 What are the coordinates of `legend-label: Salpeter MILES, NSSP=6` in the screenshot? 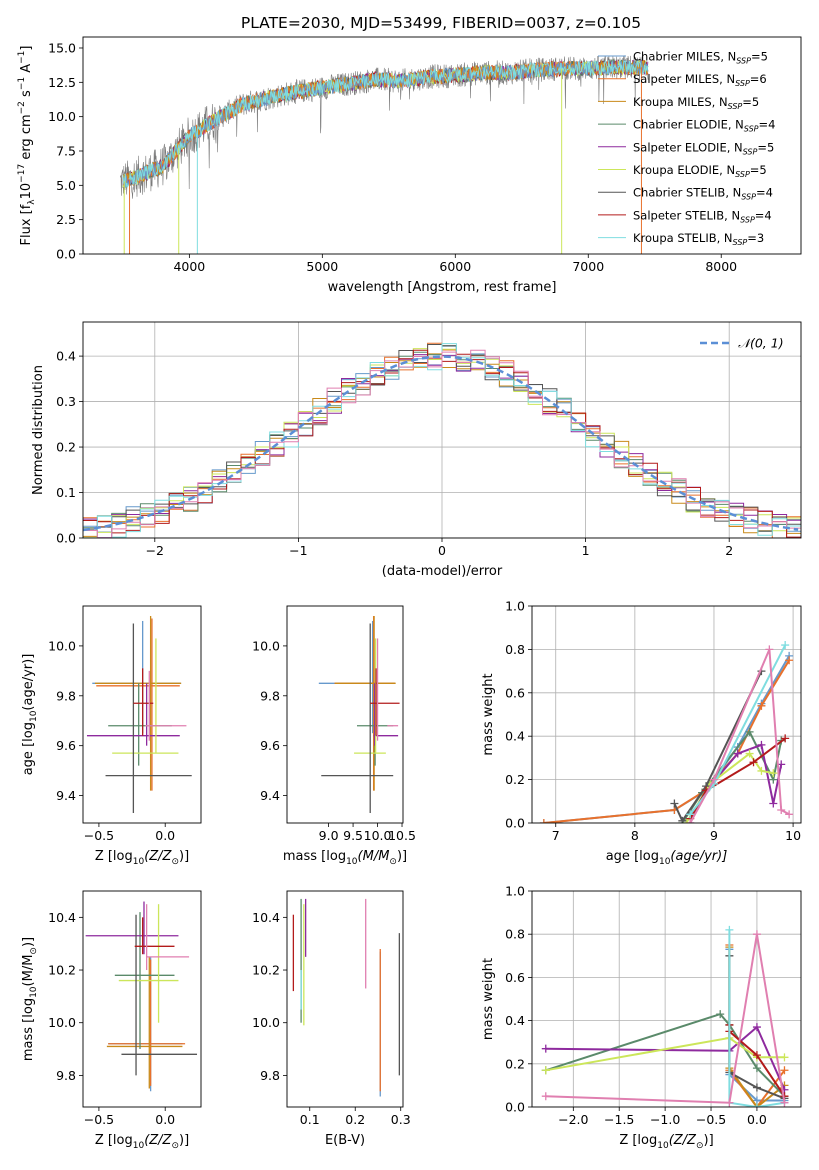 It's located at (700, 80).